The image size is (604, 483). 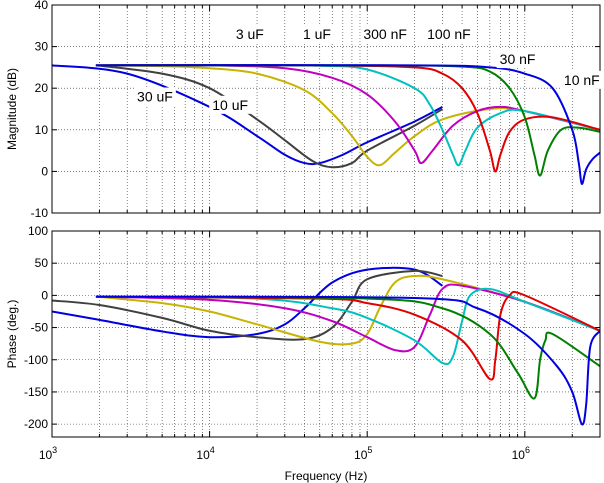 I want to click on curve-annotation: 1 uF, so click(x=317, y=34).